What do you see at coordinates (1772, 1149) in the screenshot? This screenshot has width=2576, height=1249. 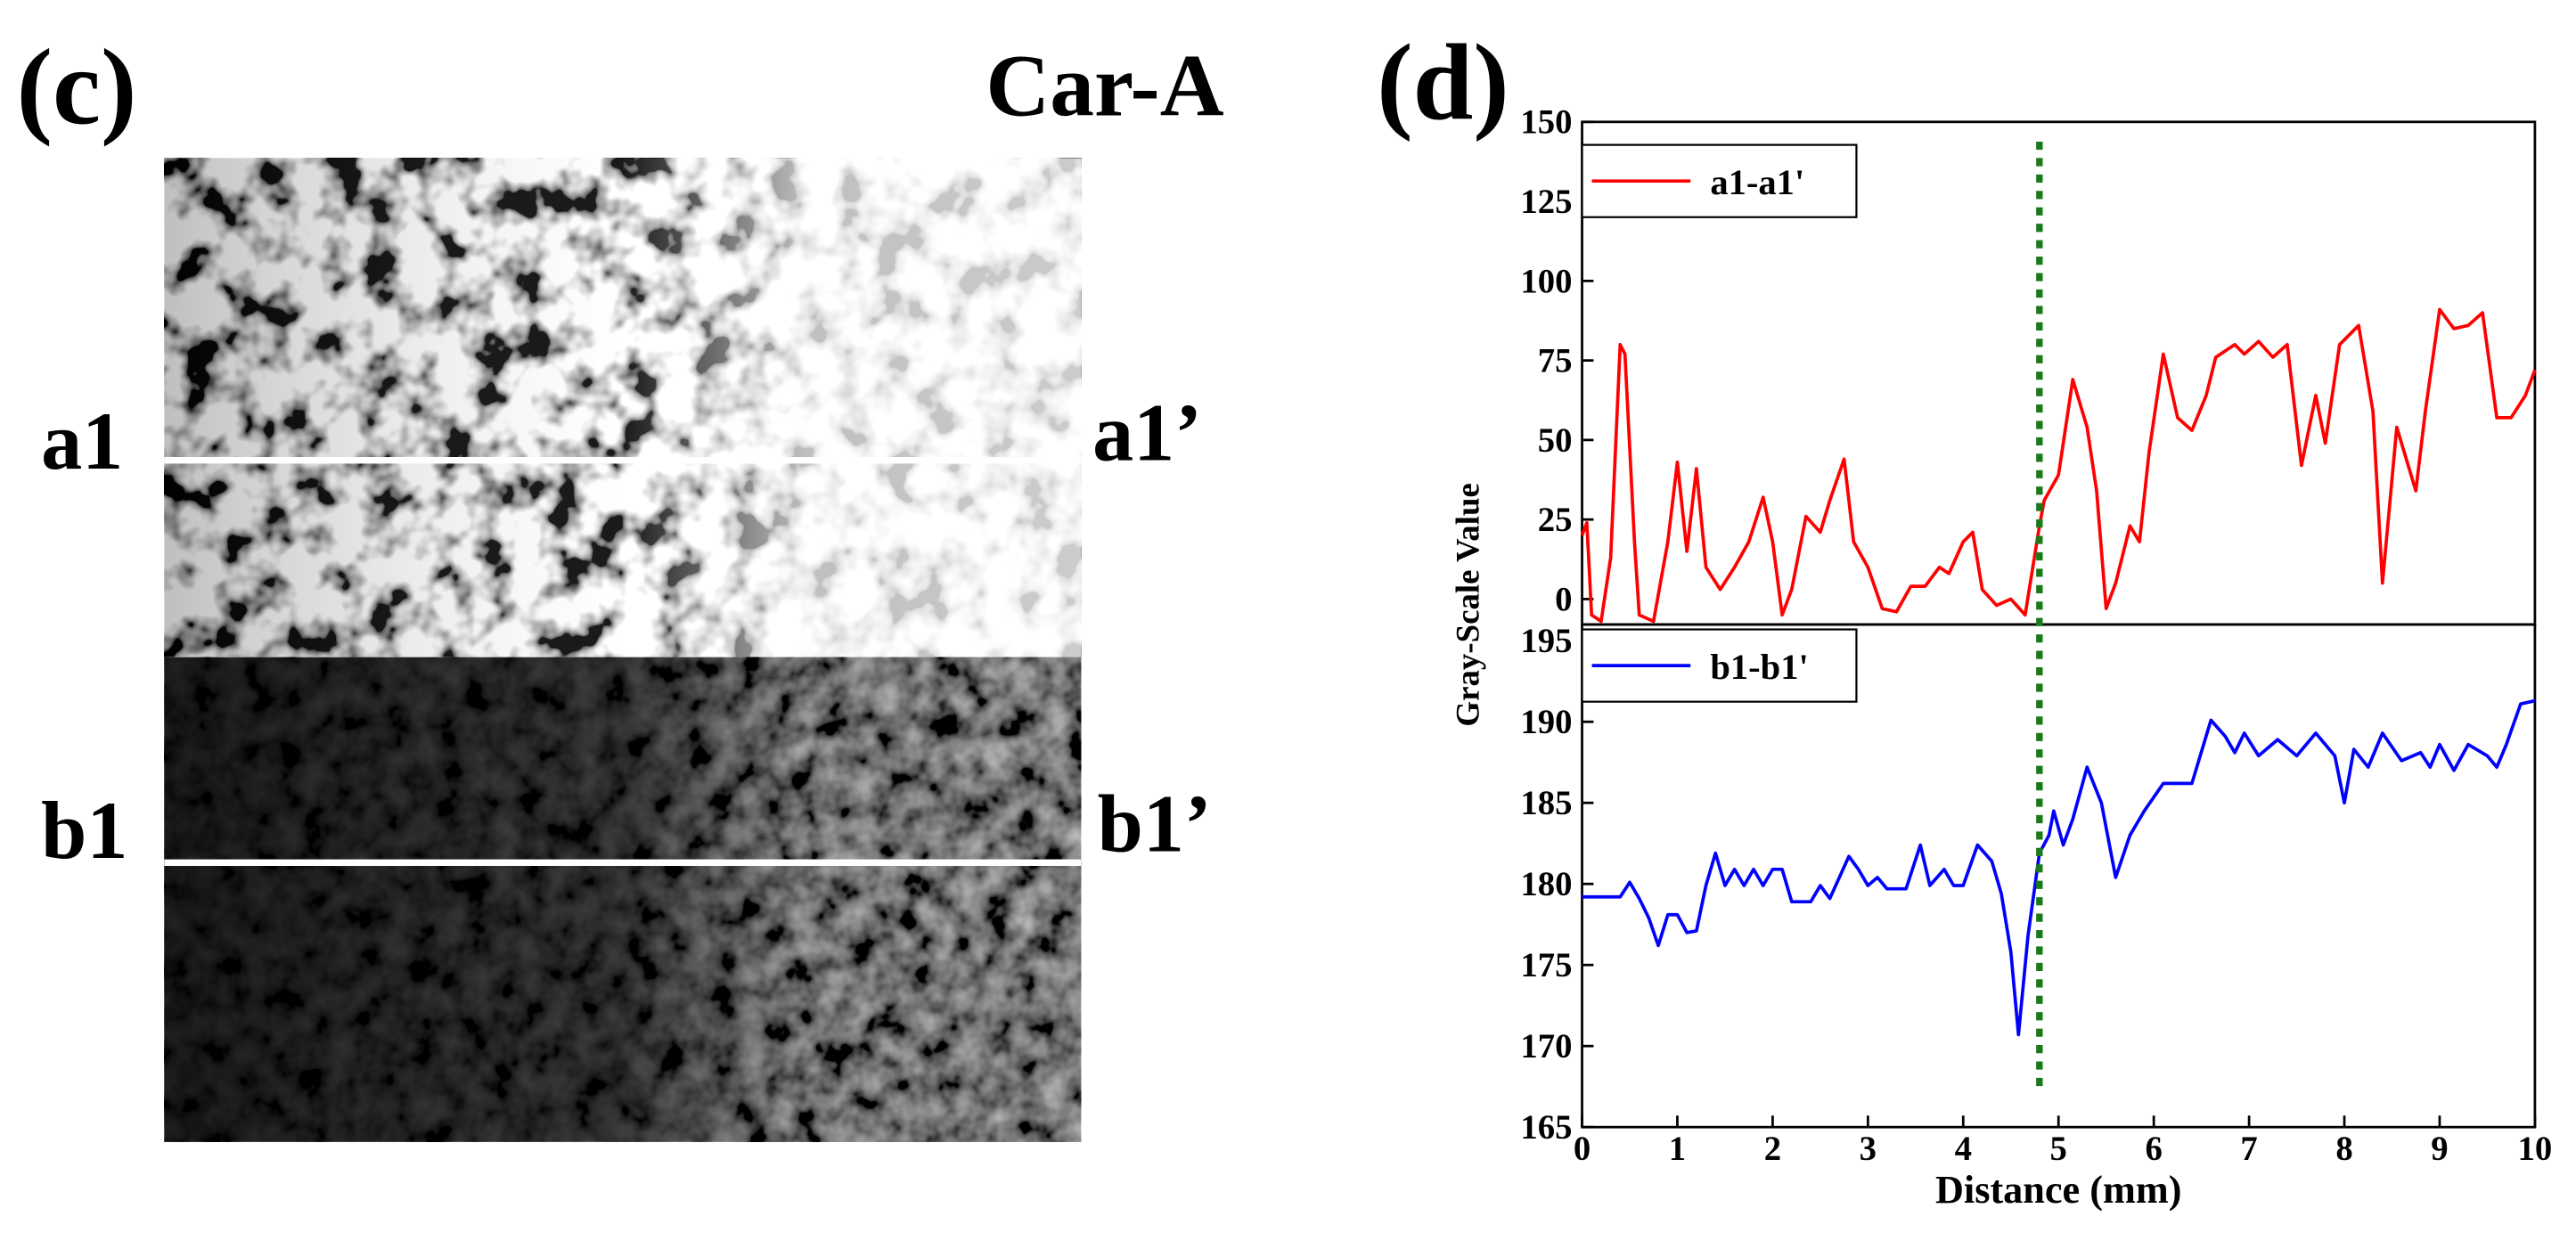 I see `x-tick-label: 2` at bounding box center [1772, 1149].